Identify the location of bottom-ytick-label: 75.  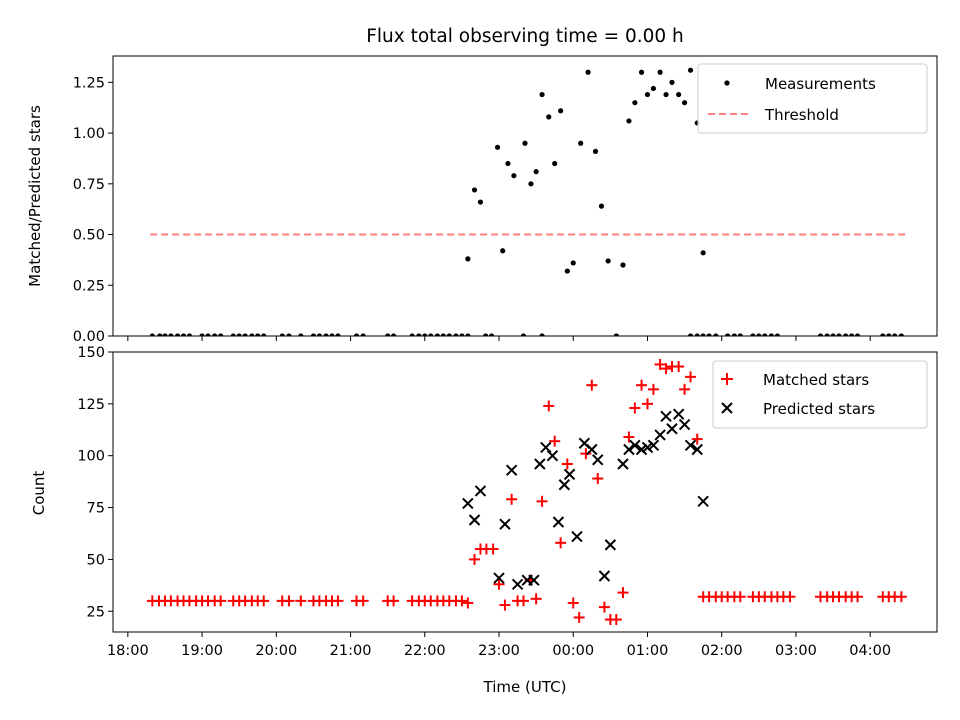
(96, 509).